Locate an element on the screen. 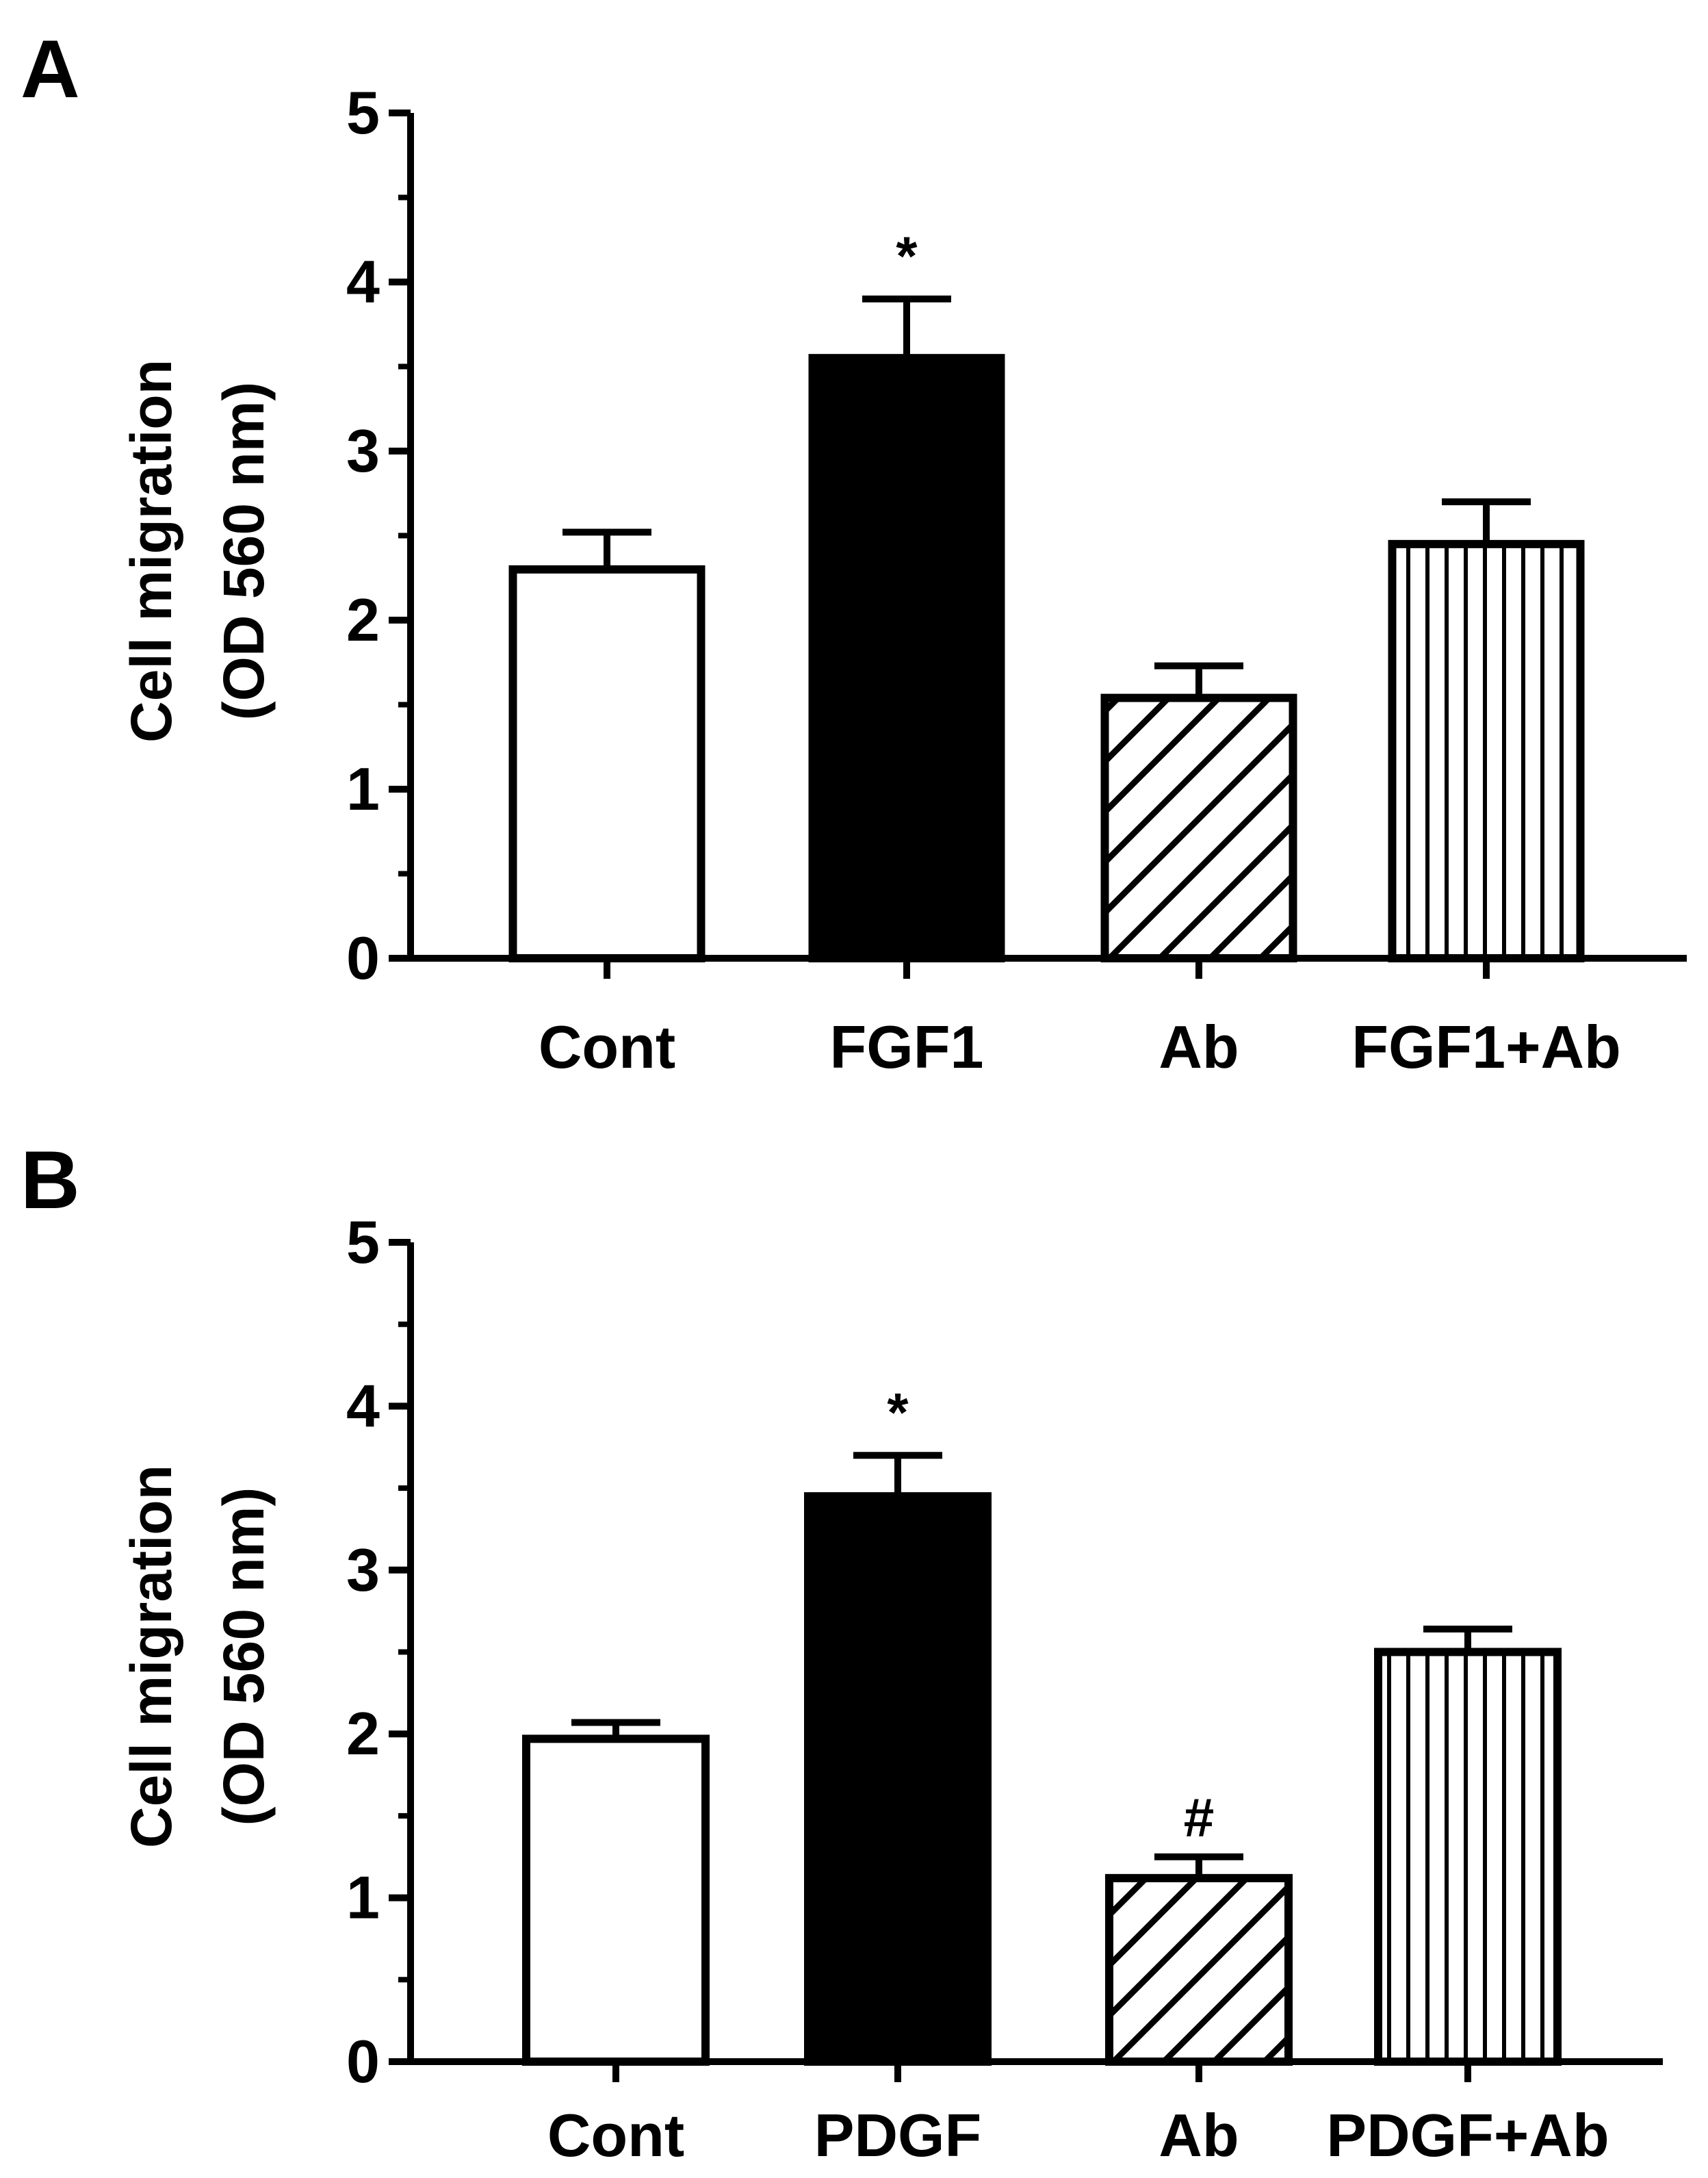 Image resolution: width=1708 pixels, height=2178 pixels. y-tick-label-a: 1 is located at coordinates (363, 789).